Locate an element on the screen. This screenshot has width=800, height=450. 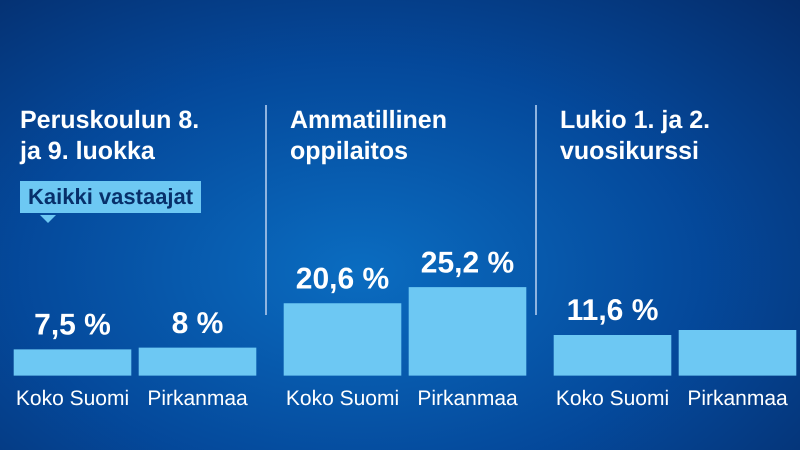
chart-title: Ammatillinen oppilaitos is located at coordinates (369, 136).